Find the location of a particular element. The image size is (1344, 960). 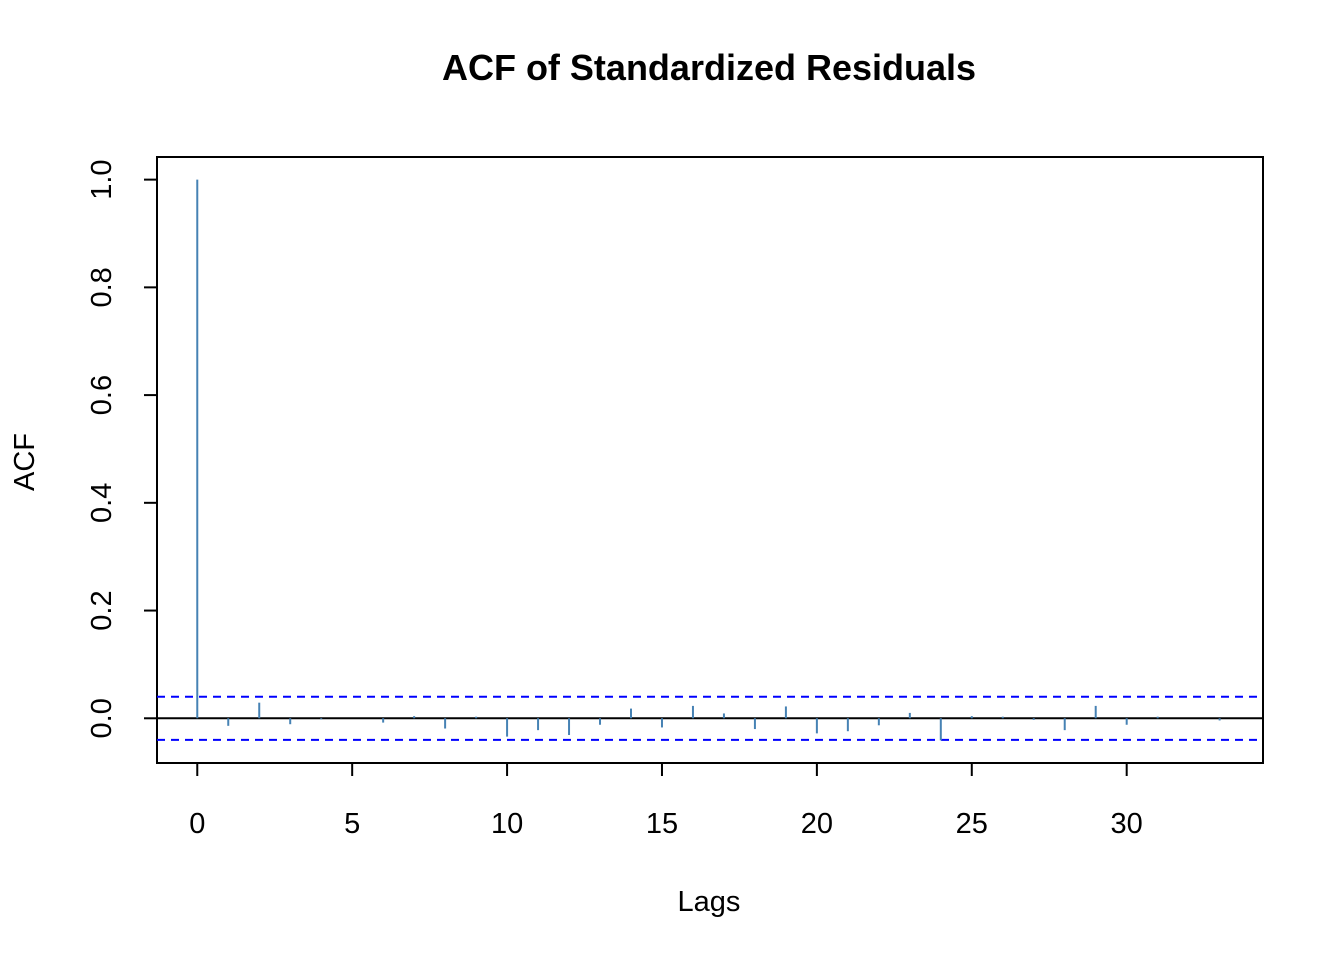

y-axis-label: ACF is located at coordinates (25, 462).